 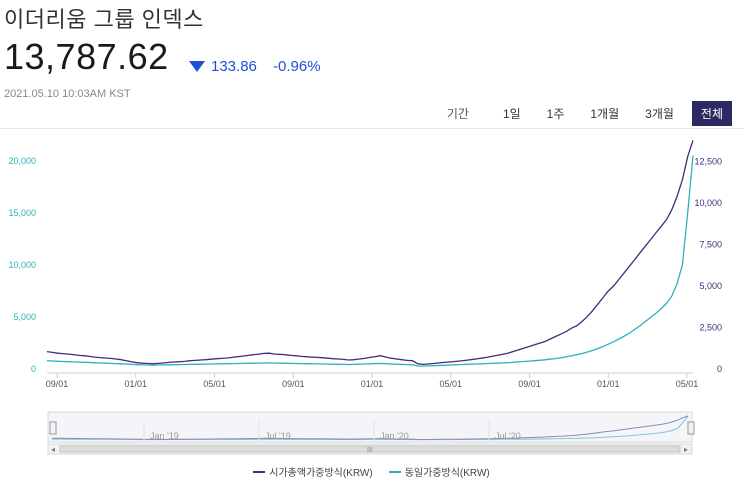 What do you see at coordinates (691, 428) in the screenshot?
I see `navigator-handle-right` at bounding box center [691, 428].